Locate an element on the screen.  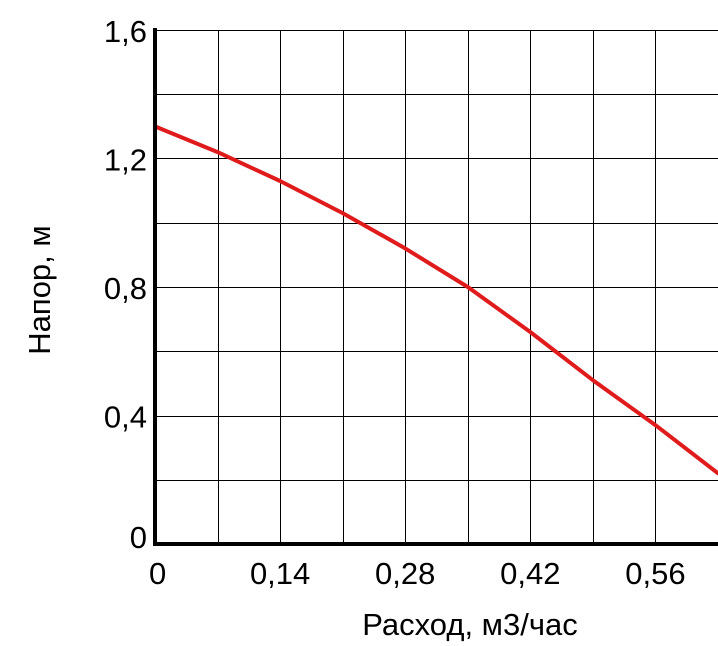
x-tick-label: 0,28 is located at coordinates (405, 573).